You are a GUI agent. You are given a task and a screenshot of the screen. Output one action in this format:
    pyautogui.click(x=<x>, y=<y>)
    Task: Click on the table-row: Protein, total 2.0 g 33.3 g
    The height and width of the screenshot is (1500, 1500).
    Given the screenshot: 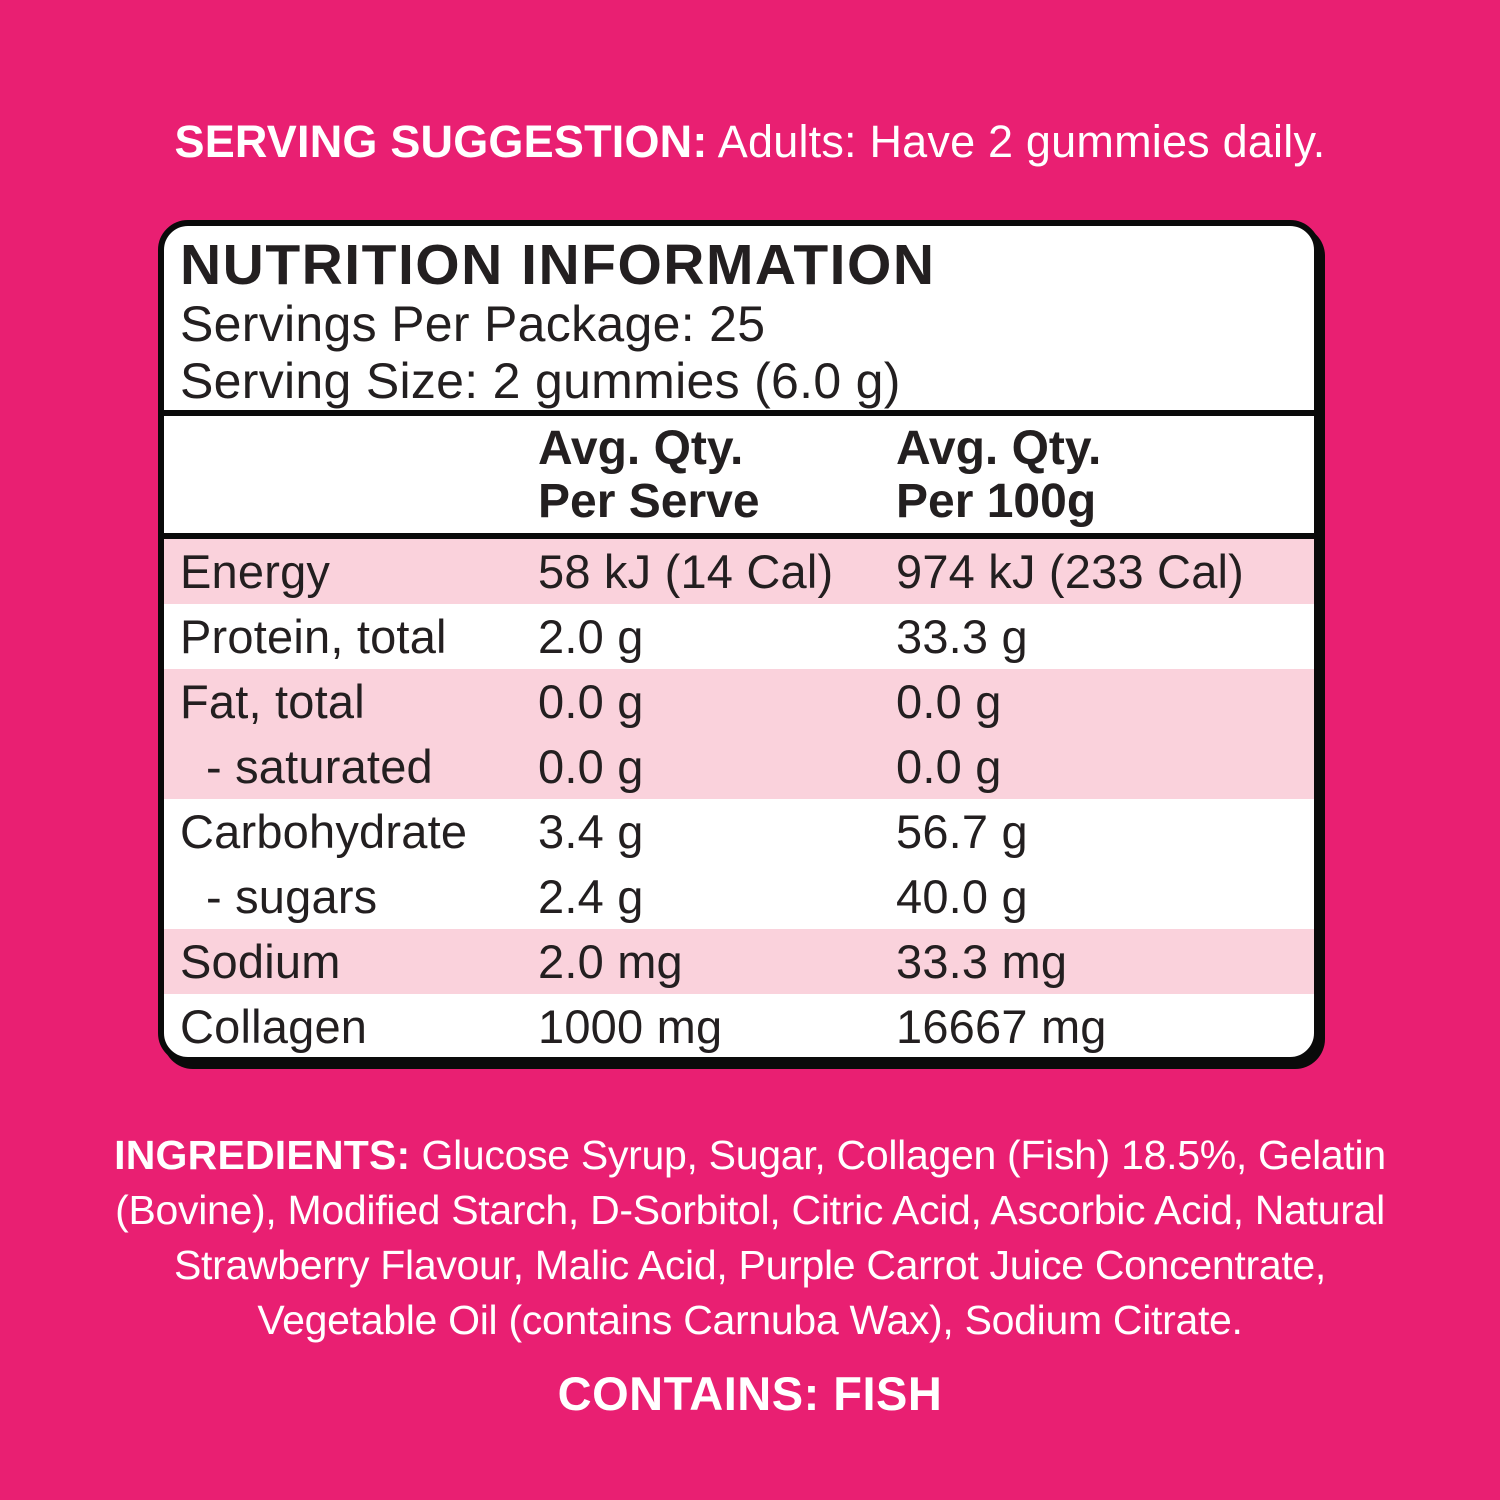 What is the action you would take?
    pyautogui.click(x=739, y=636)
    